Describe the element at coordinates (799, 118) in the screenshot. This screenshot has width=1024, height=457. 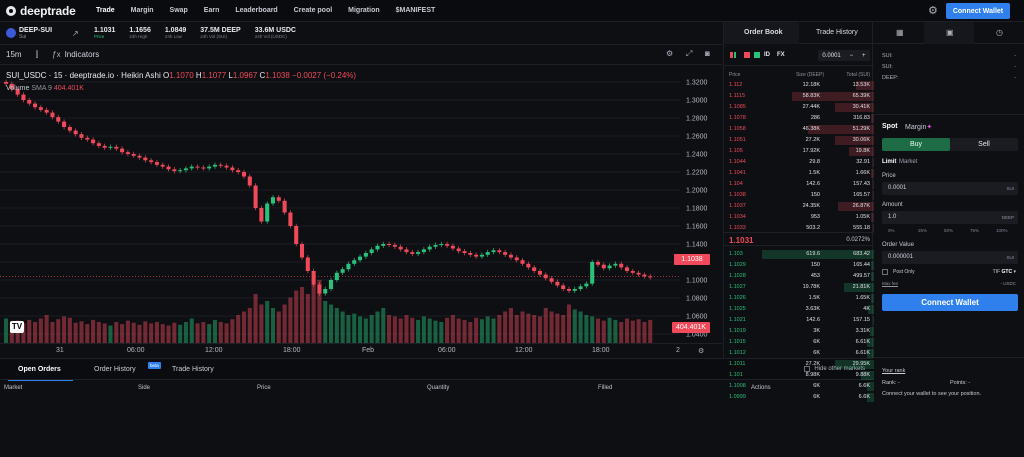
I see `ask-row: 1.1078 286 316.83` at that location.